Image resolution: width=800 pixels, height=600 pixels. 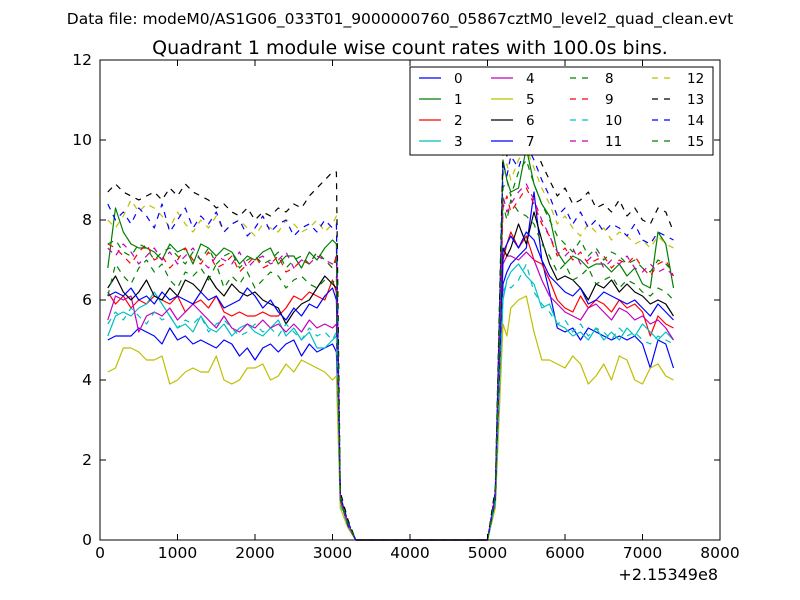 I want to click on legend-label-2: 2, so click(x=458, y=121).